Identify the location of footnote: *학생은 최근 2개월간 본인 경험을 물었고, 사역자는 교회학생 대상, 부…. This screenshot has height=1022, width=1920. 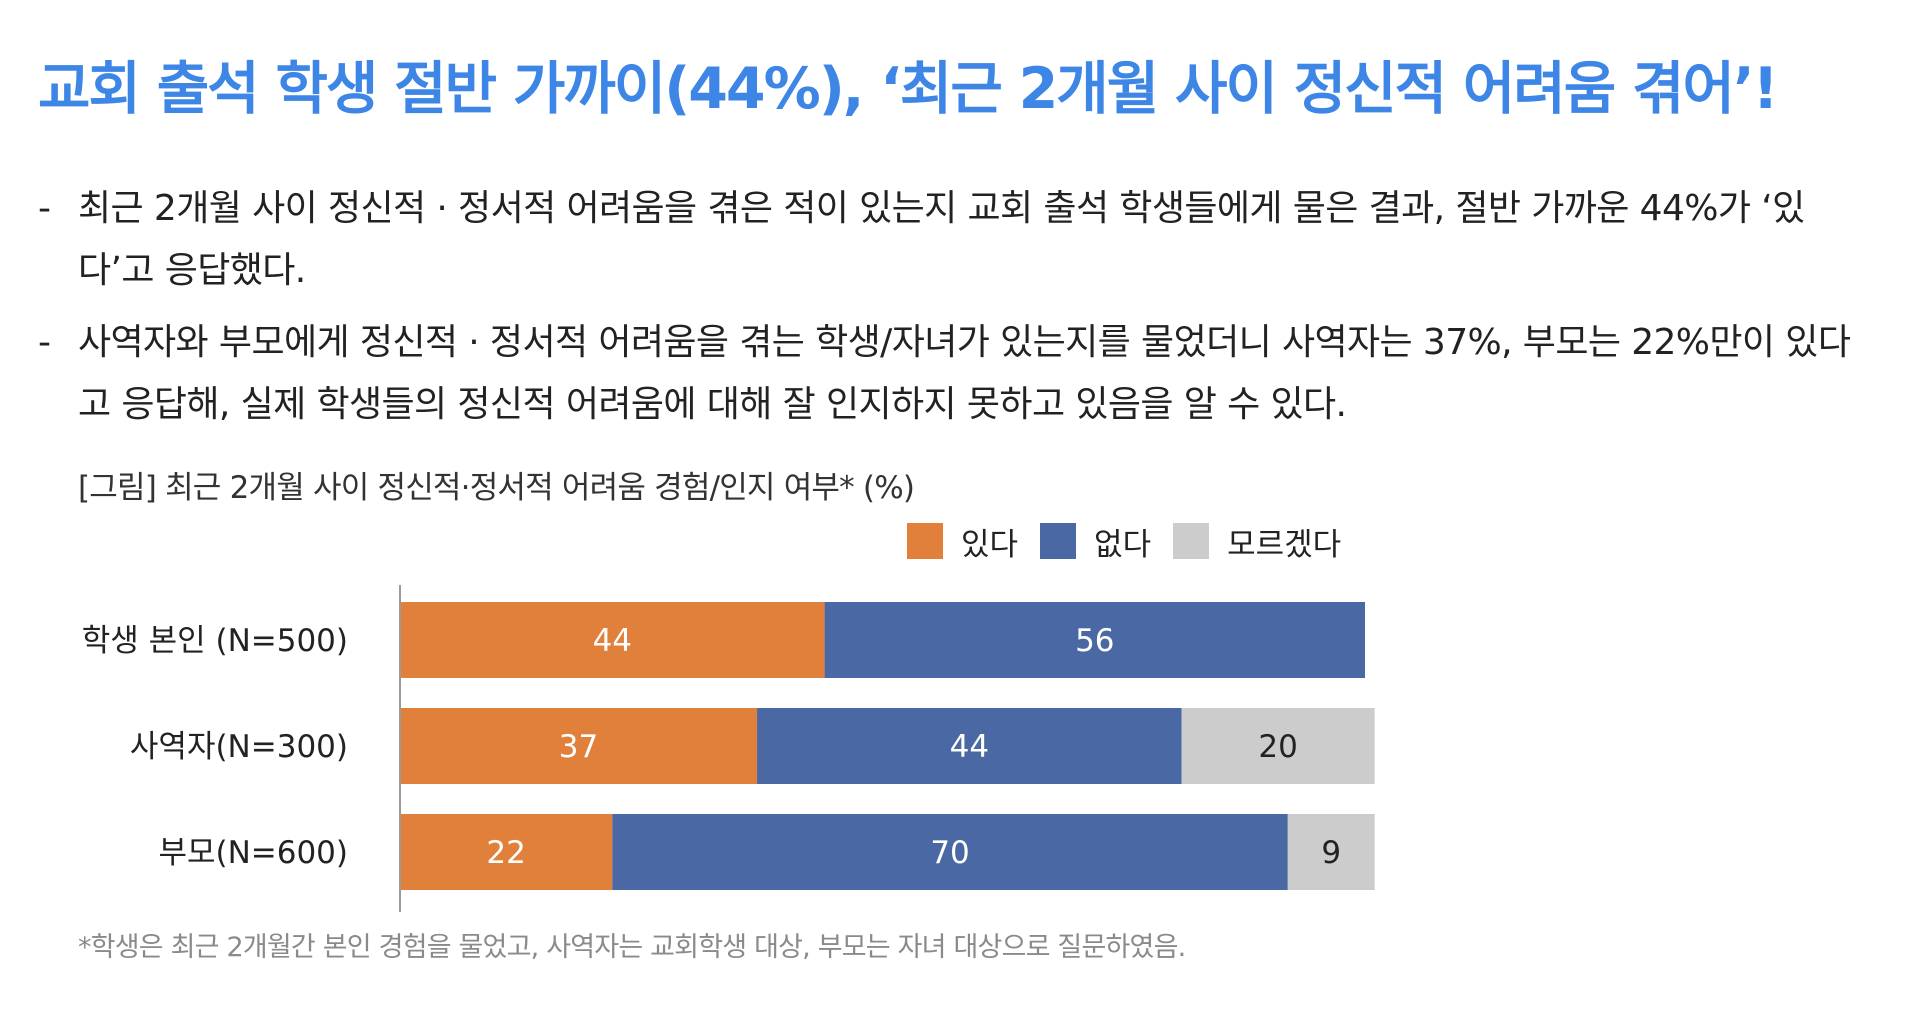
(632, 947).